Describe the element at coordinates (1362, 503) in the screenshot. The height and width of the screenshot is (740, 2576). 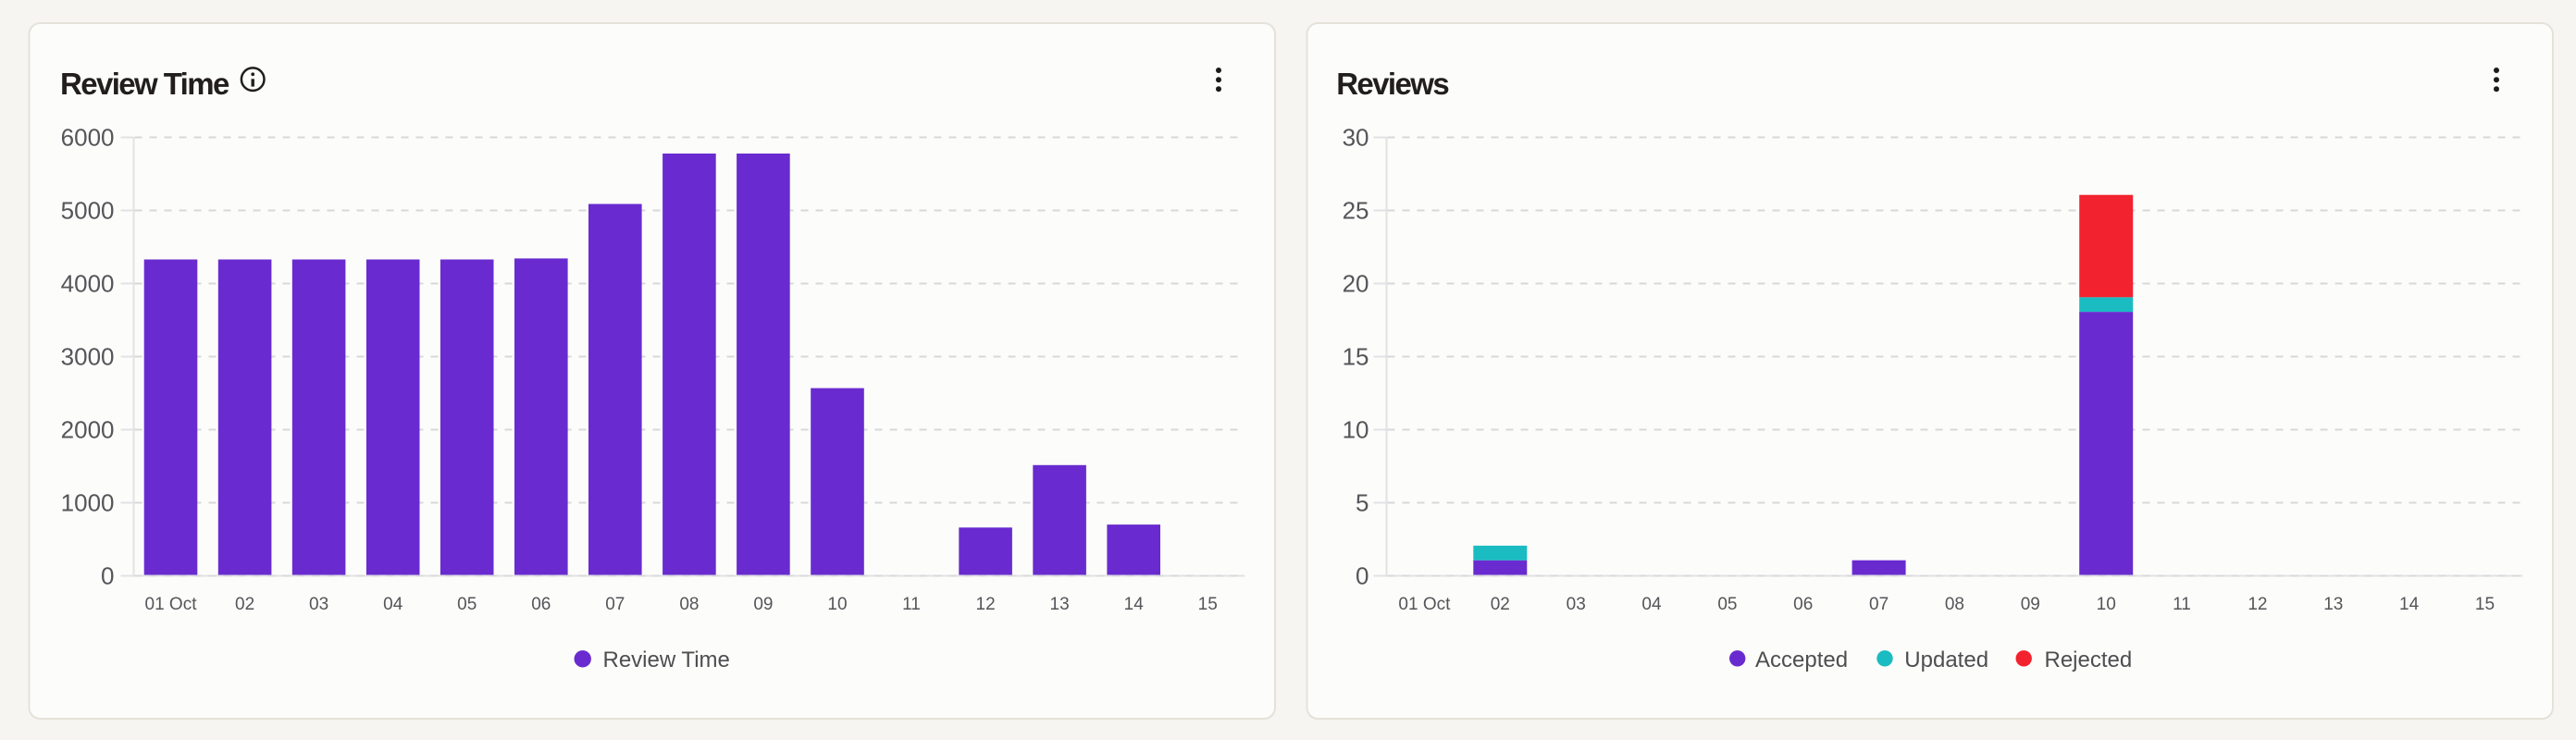
I see `svg-text: 5` at that location.